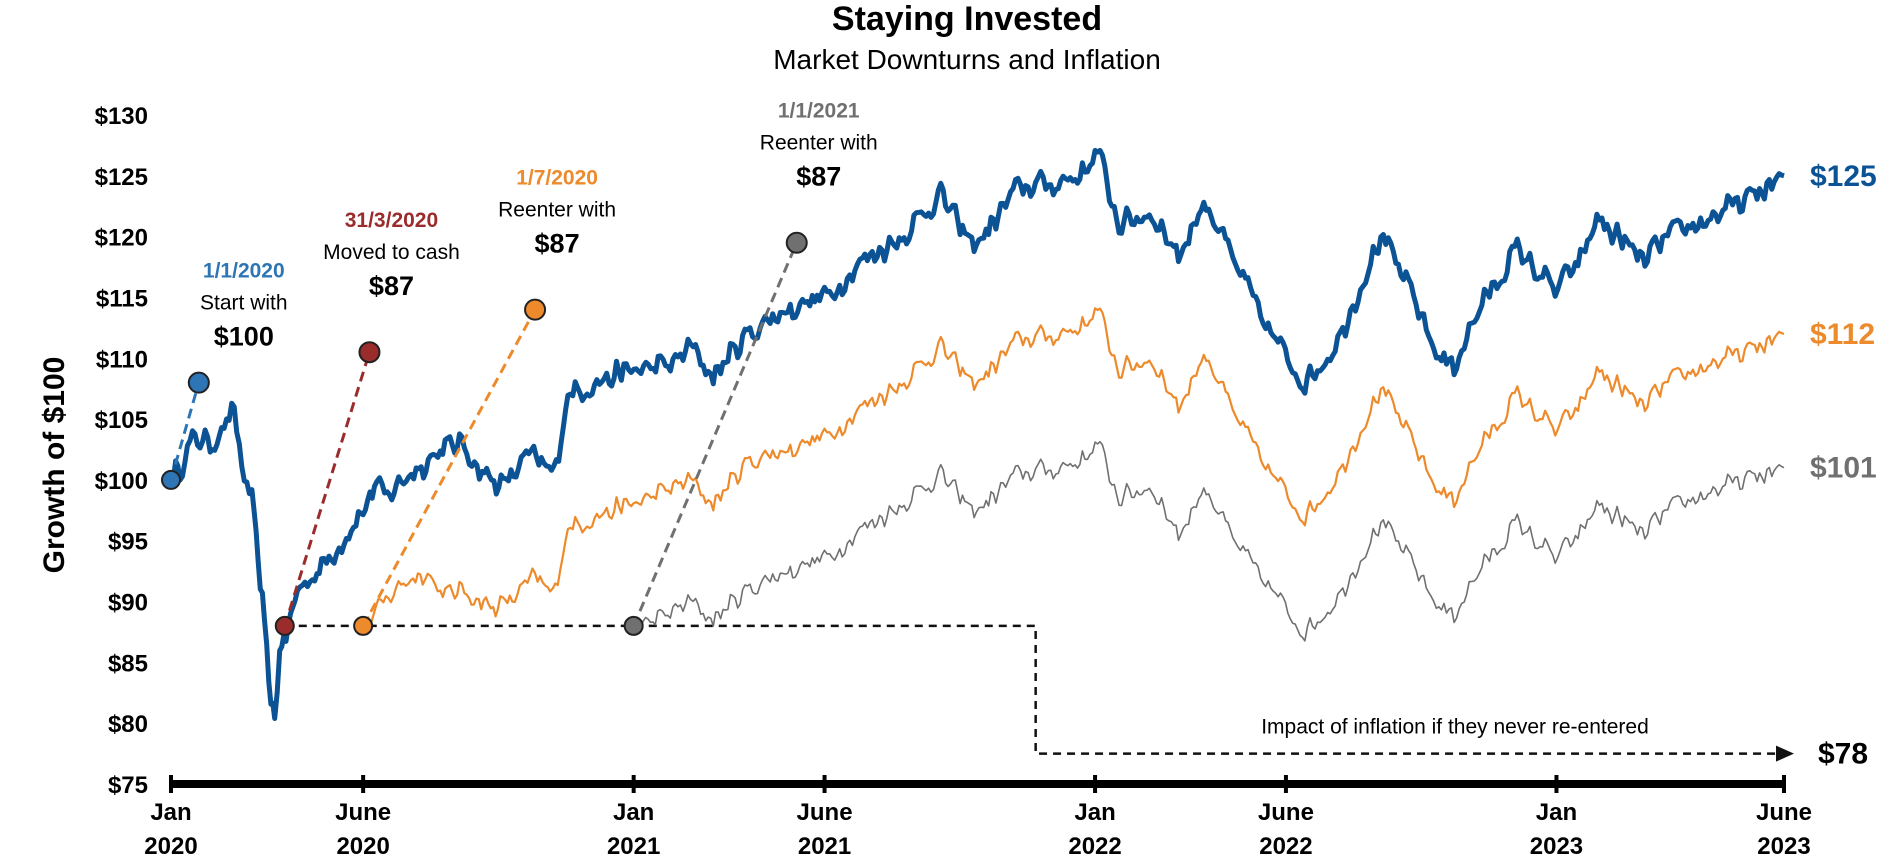  What do you see at coordinates (128, 663) in the screenshot?
I see `y-tick-label: $85` at bounding box center [128, 663].